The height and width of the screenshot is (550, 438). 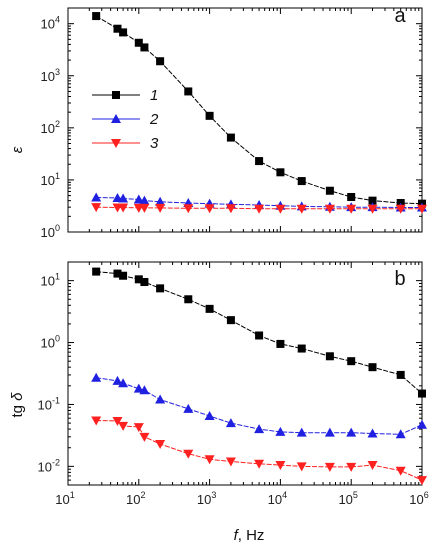 What do you see at coordinates (418, 498) in the screenshot?
I see `x-tick-label: 10⁶` at bounding box center [418, 498].